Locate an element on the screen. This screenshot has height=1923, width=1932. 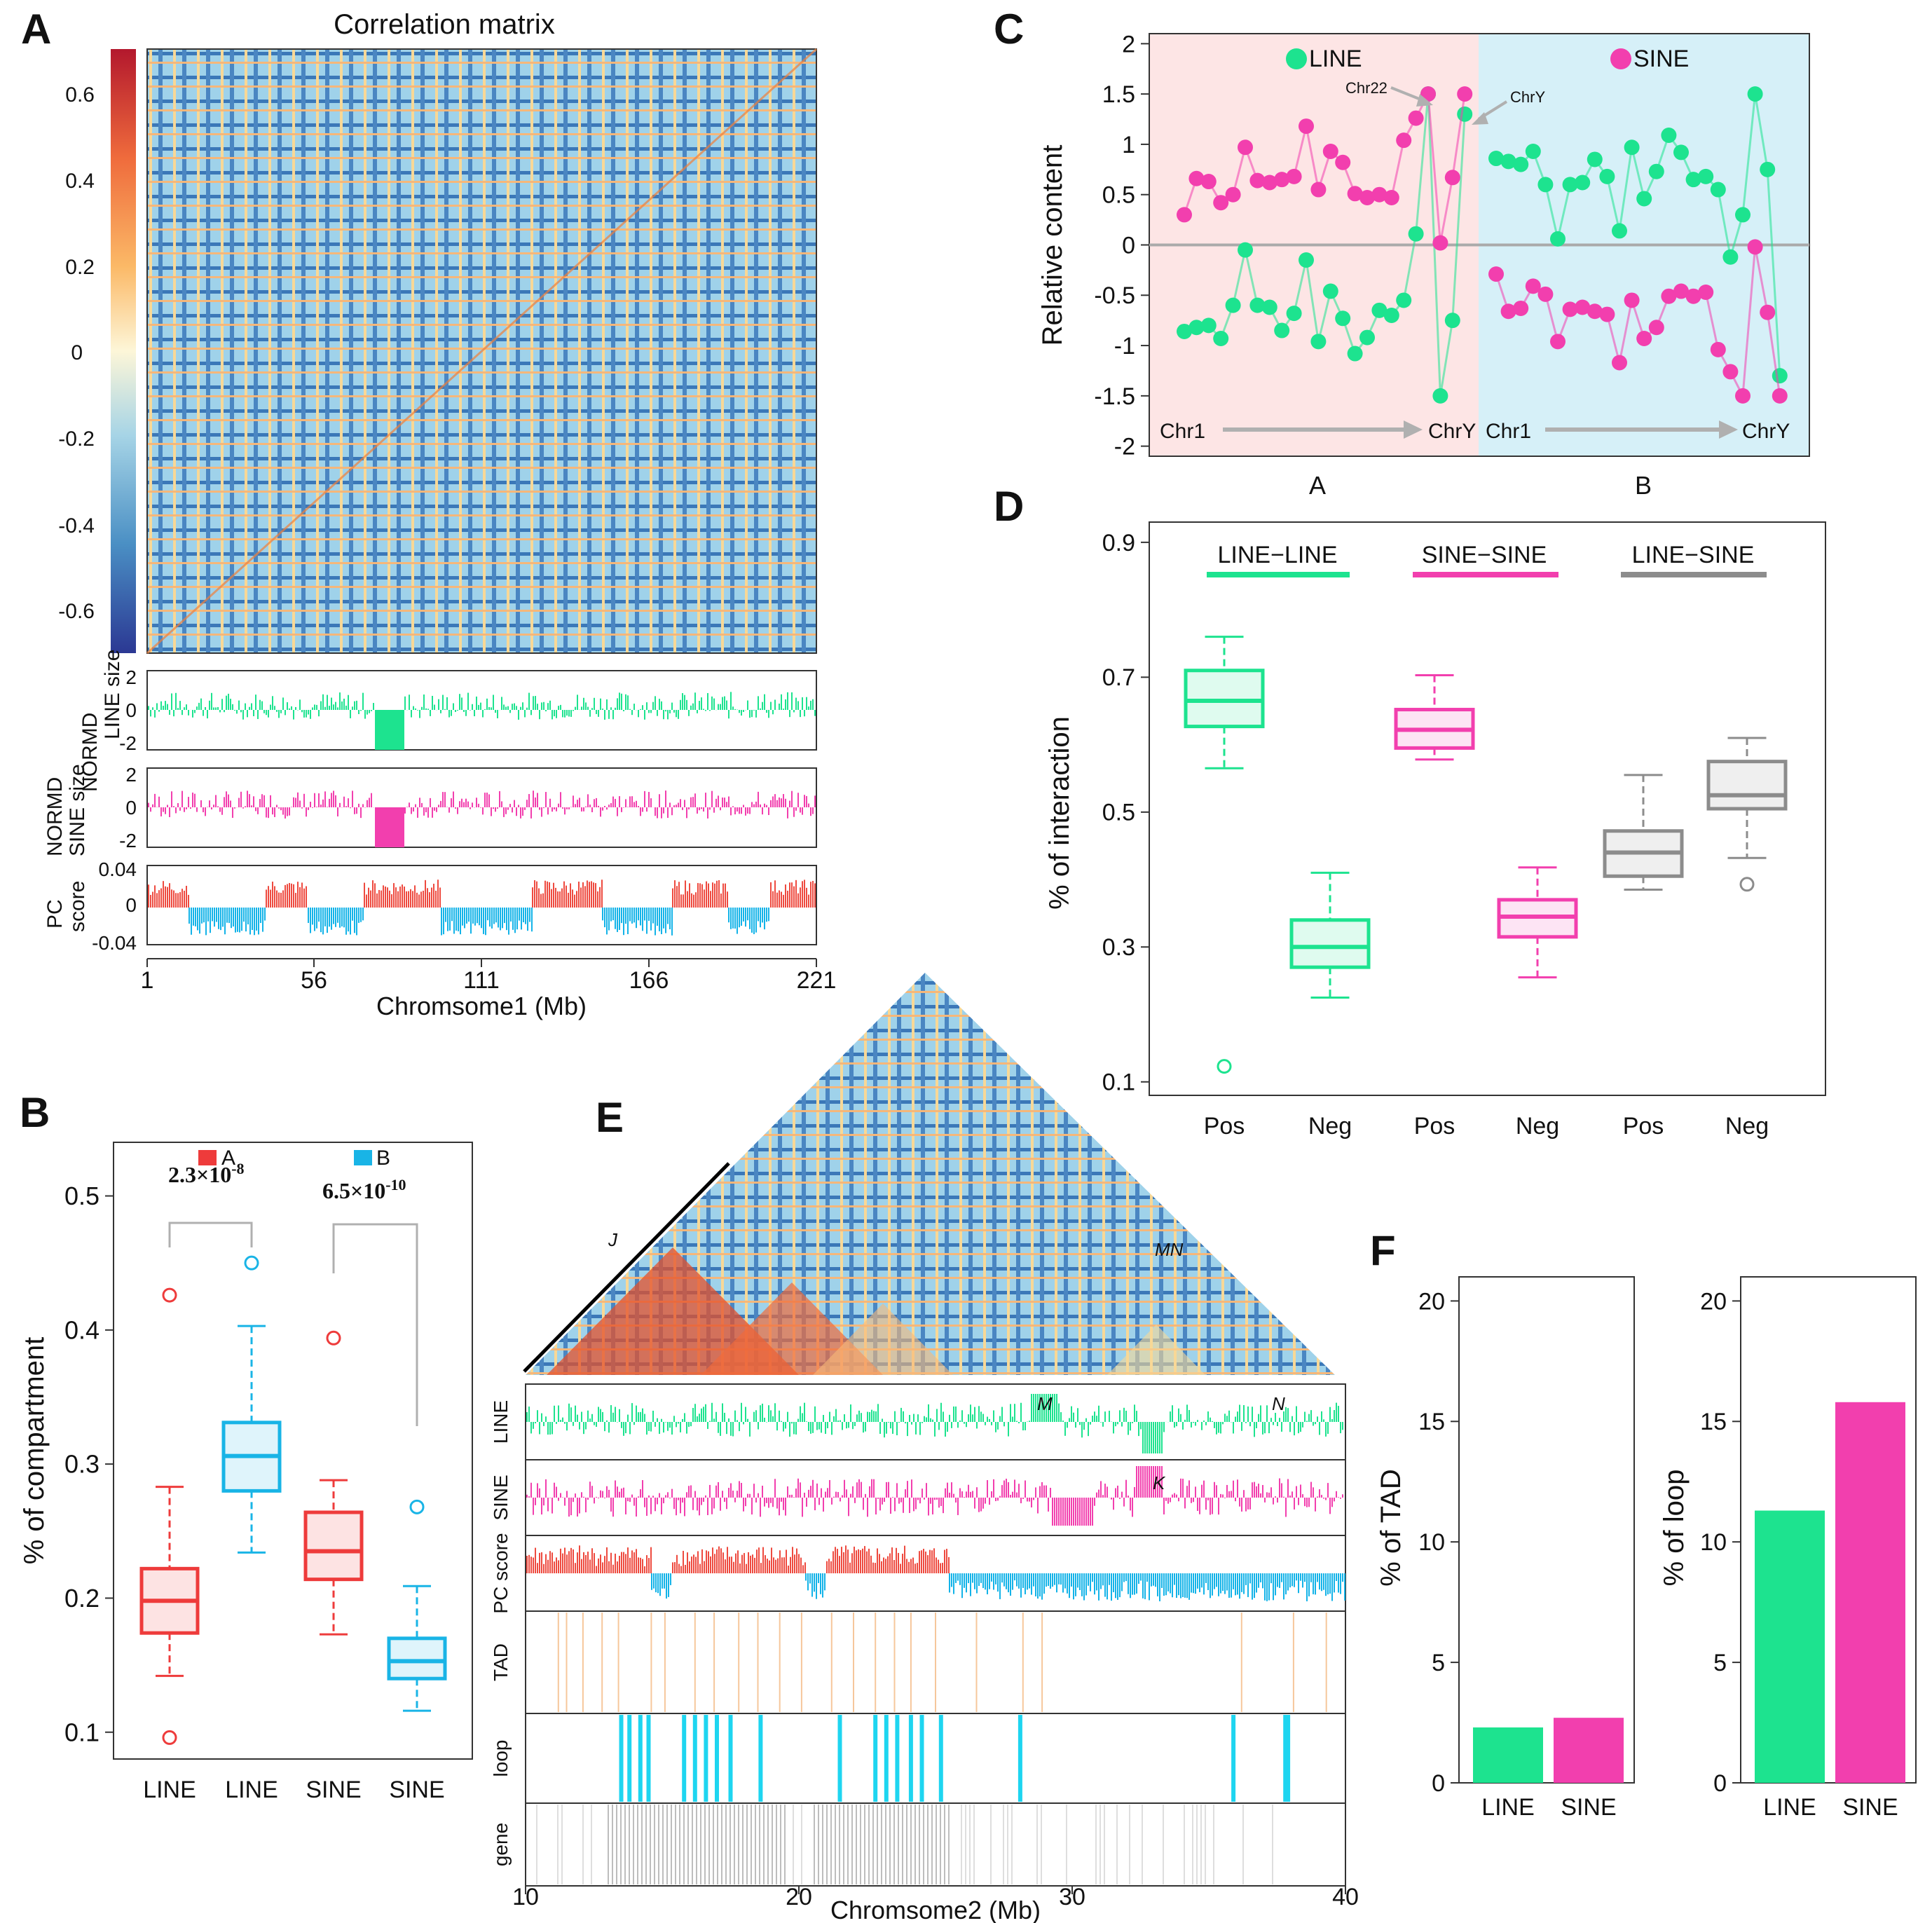
colorbar-tick: -0.4 is located at coordinates (77, 526).